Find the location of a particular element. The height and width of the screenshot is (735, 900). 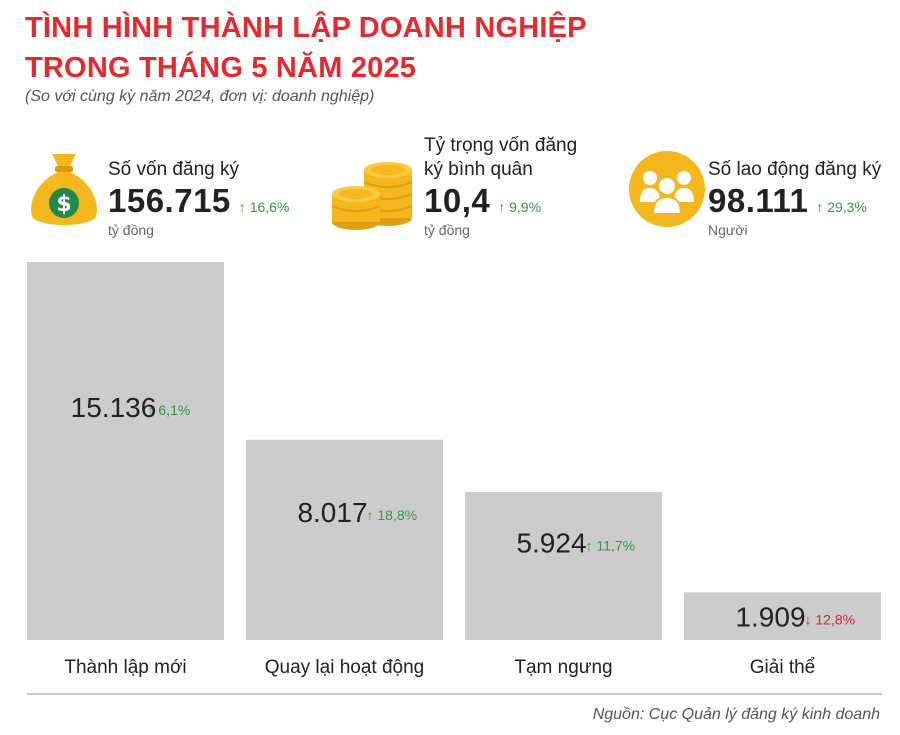

bar-value-label: 8.017 is located at coordinates (332, 512).